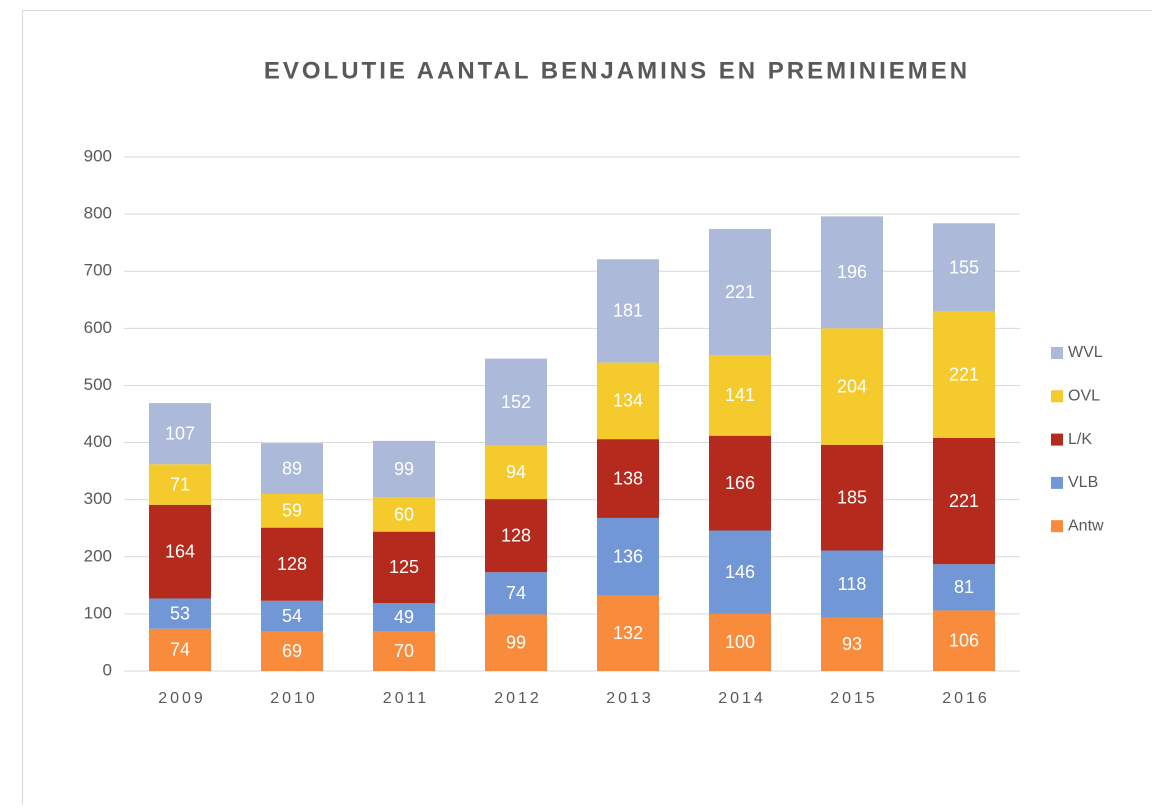 This screenshot has width=1152, height=810. I want to click on data-label: 49, so click(404, 617).